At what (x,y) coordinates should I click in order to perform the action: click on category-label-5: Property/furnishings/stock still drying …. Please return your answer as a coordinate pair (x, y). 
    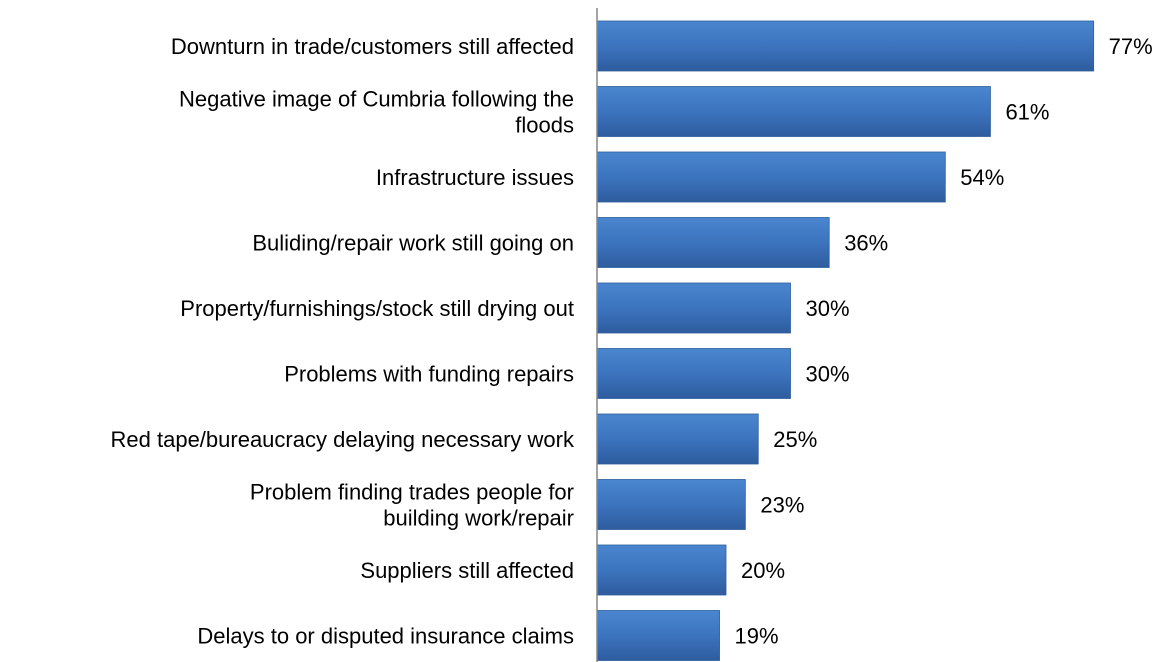
    Looking at the image, I should click on (377, 308).